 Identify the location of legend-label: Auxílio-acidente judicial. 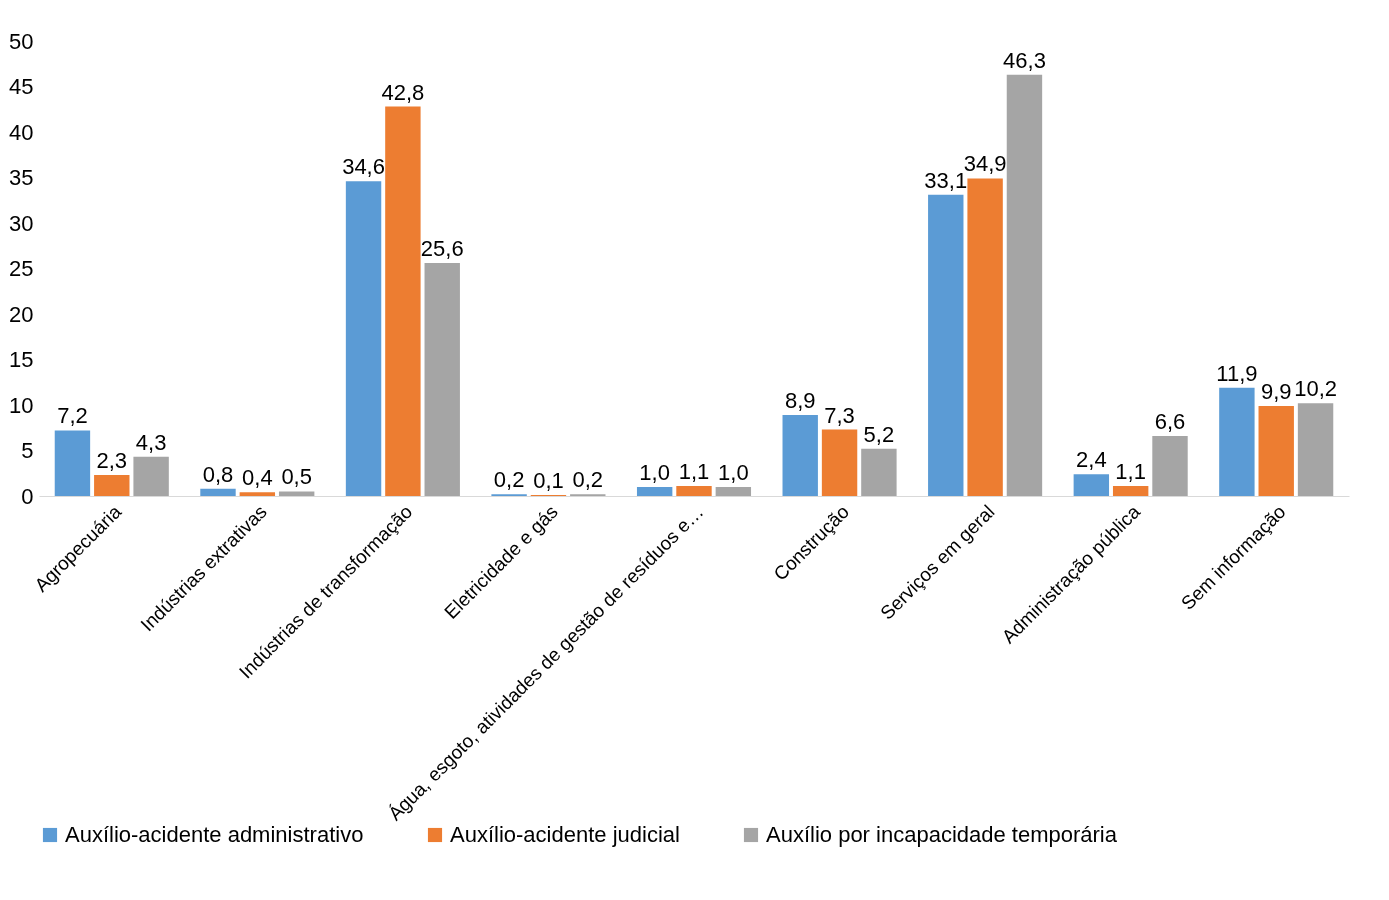
(565, 834).